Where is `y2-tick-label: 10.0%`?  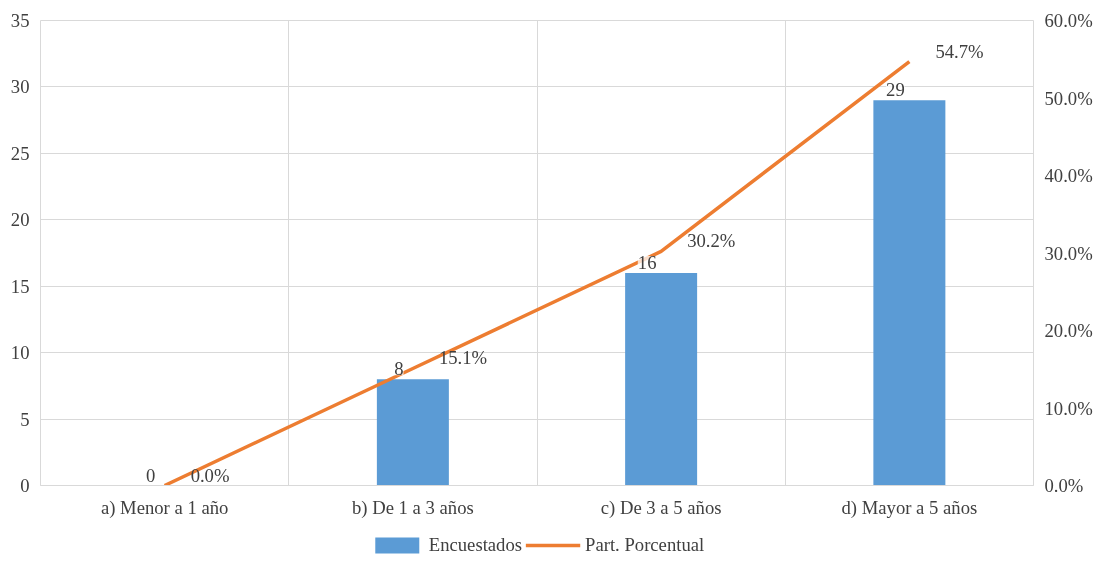 y2-tick-label: 10.0% is located at coordinates (1068, 408).